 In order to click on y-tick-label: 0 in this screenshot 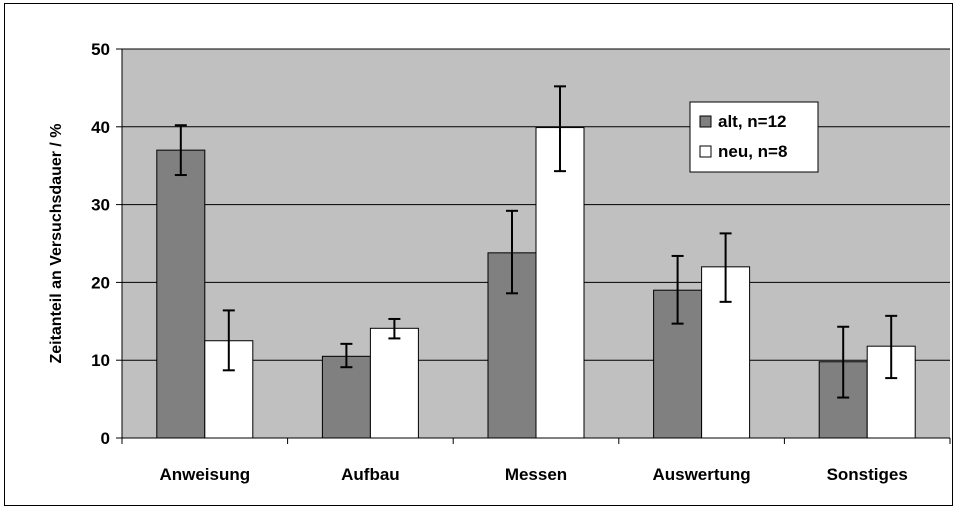, I will do `click(105, 438)`.